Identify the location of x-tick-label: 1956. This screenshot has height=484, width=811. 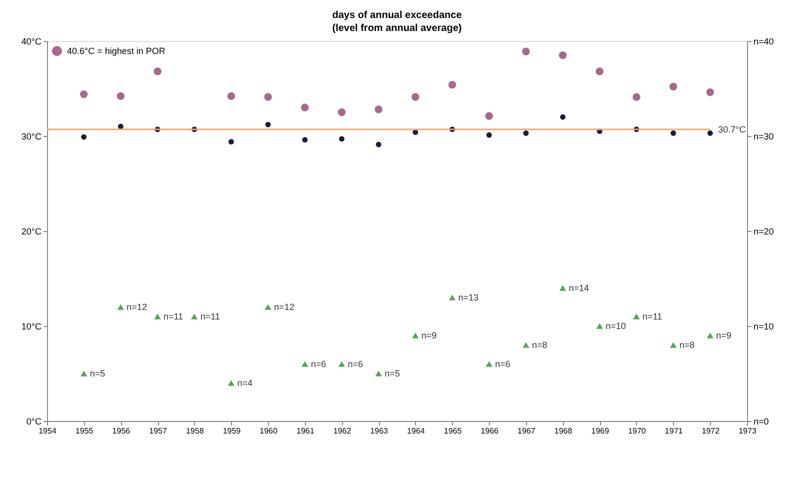
(121, 431).